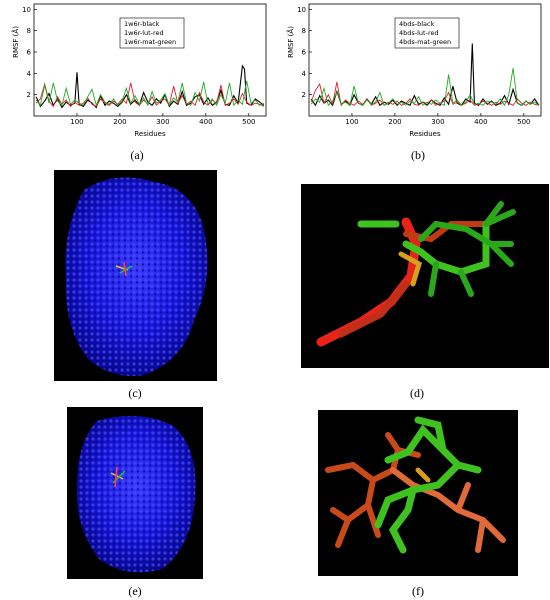  I want to click on series-line-4bds-mat-green, so click(425, 87).